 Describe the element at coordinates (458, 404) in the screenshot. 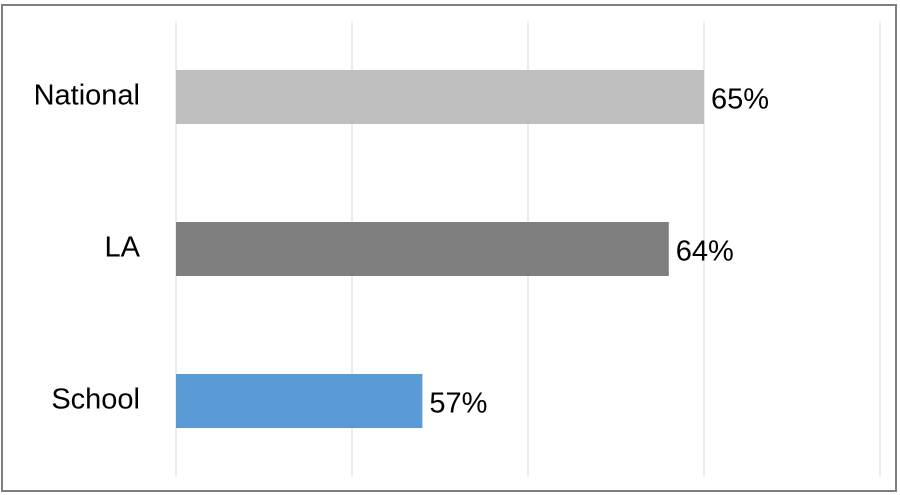

I see `data-label: 57%` at that location.